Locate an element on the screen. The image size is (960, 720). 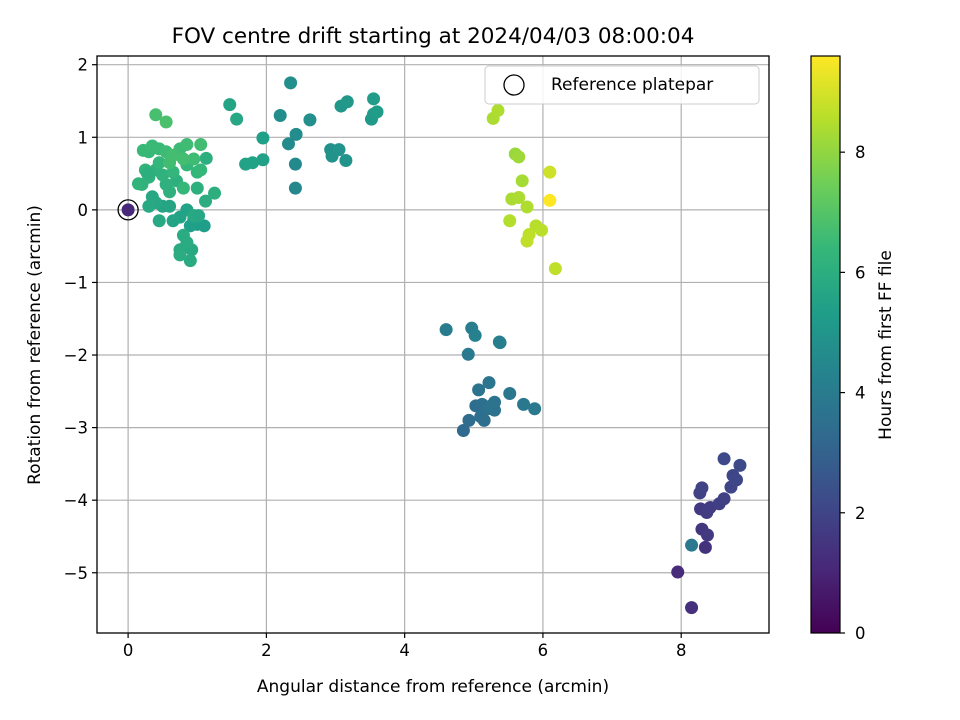
legend-entry-label: Reference platepar is located at coordinates (632, 85).